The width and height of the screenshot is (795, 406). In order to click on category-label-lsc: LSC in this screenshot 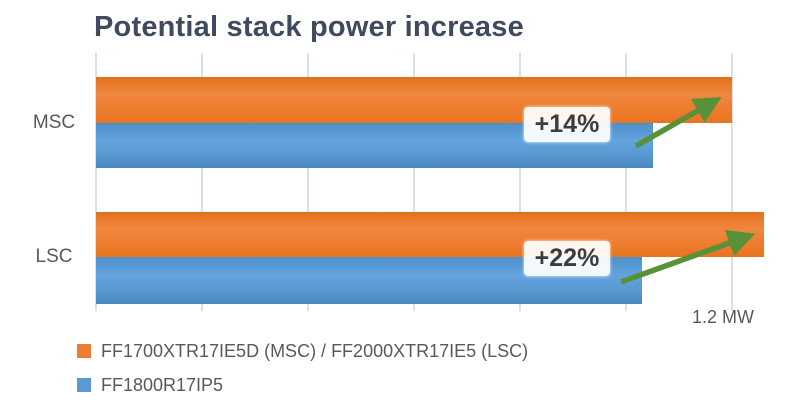, I will do `click(54, 256)`.